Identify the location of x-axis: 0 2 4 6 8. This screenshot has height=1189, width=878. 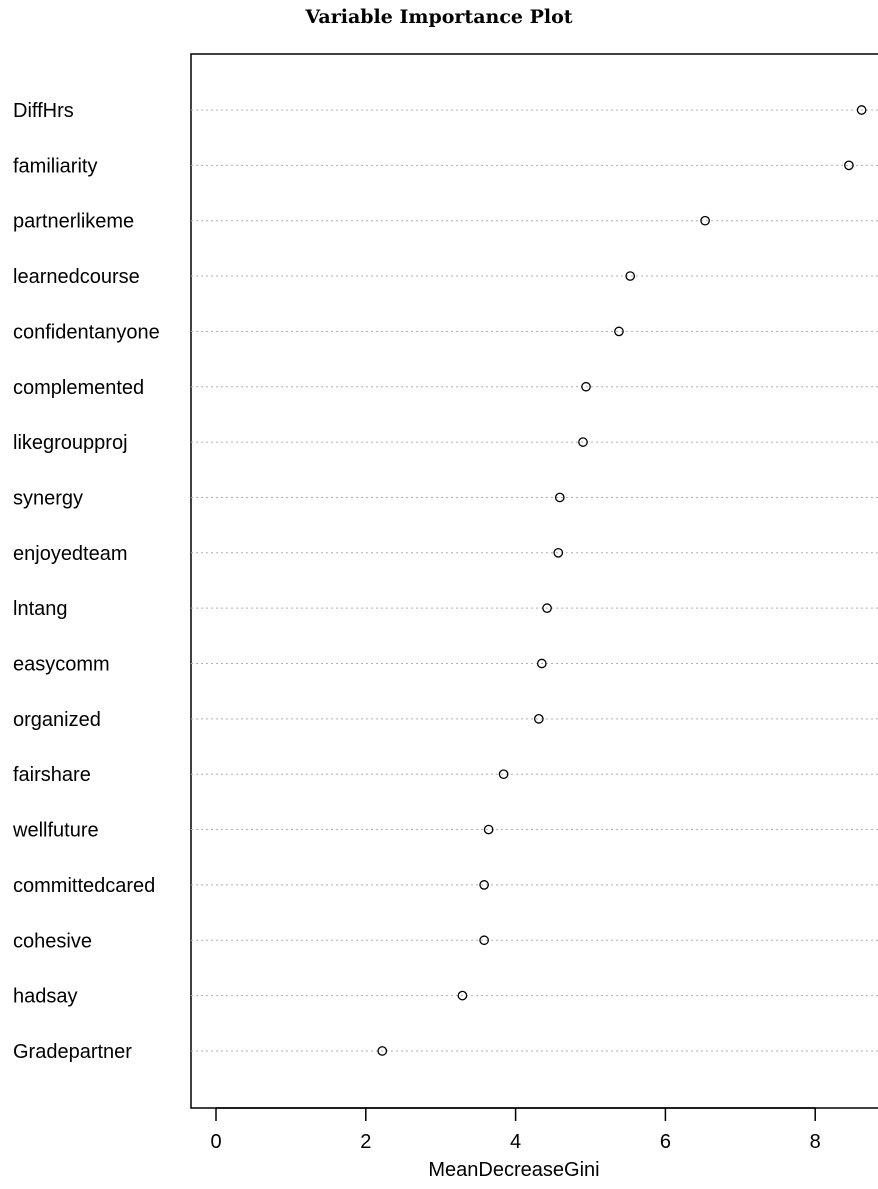
(515, 1130).